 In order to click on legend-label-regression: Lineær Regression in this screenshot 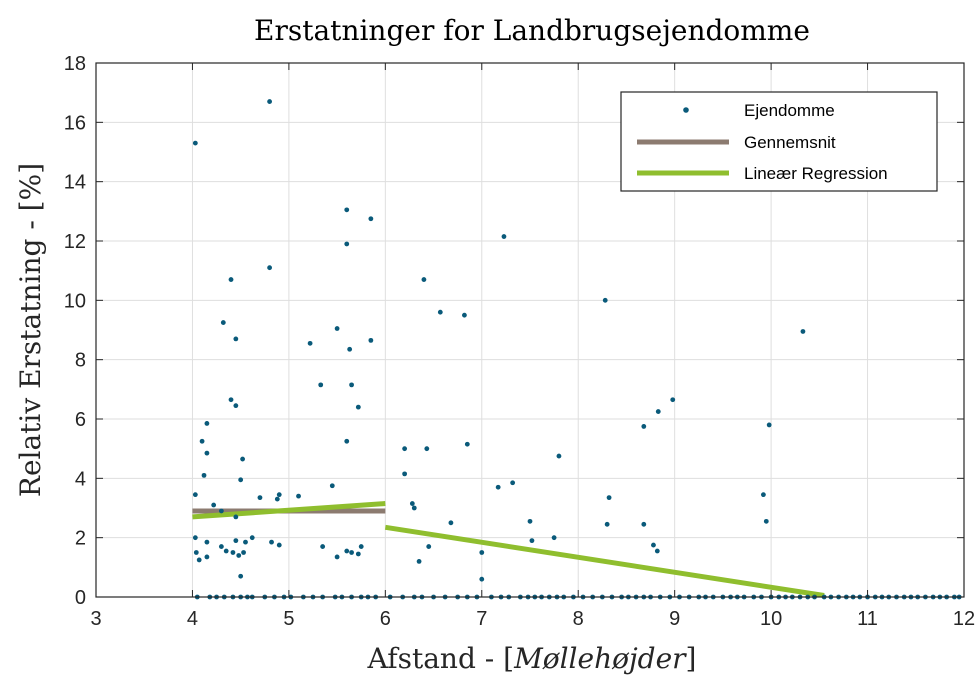, I will do `click(816, 173)`.